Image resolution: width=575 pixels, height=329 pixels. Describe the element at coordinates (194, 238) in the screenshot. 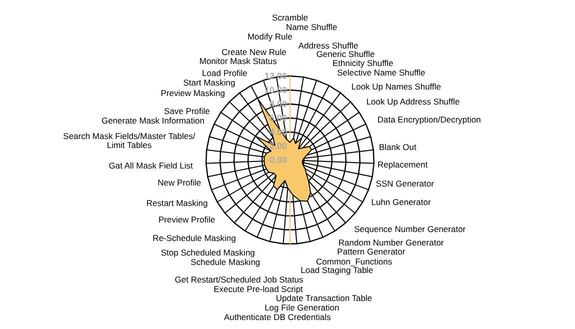

I see `spoke-label: Re-Schedule Masking` at that location.